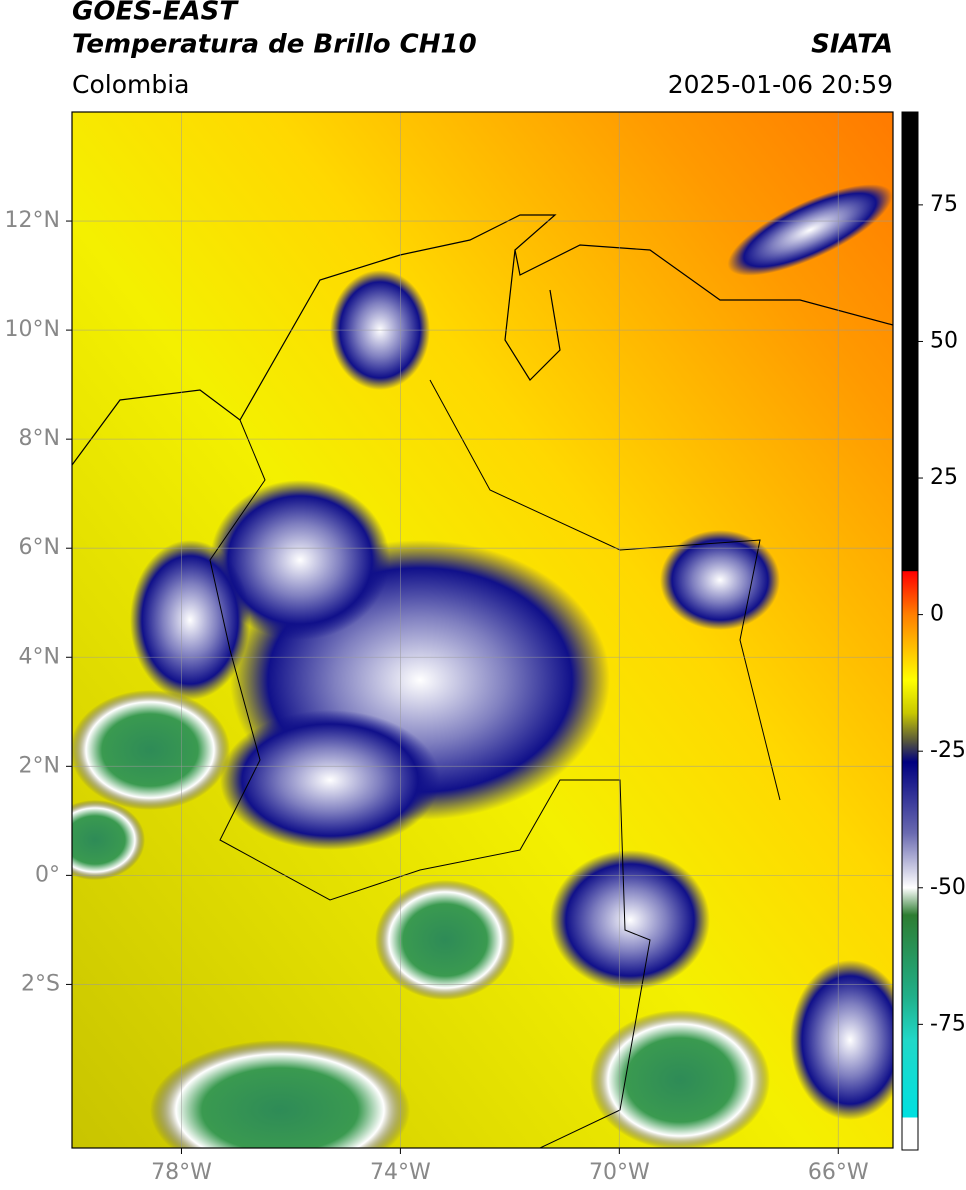  I want to click on colorbar, so click(910, 631).